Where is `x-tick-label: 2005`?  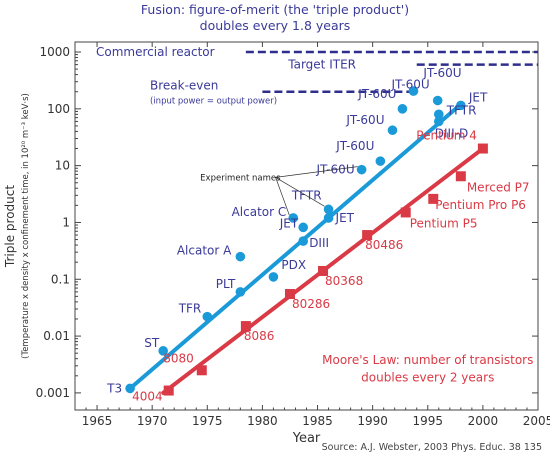 x-tick-label: 2005 is located at coordinates (536, 421).